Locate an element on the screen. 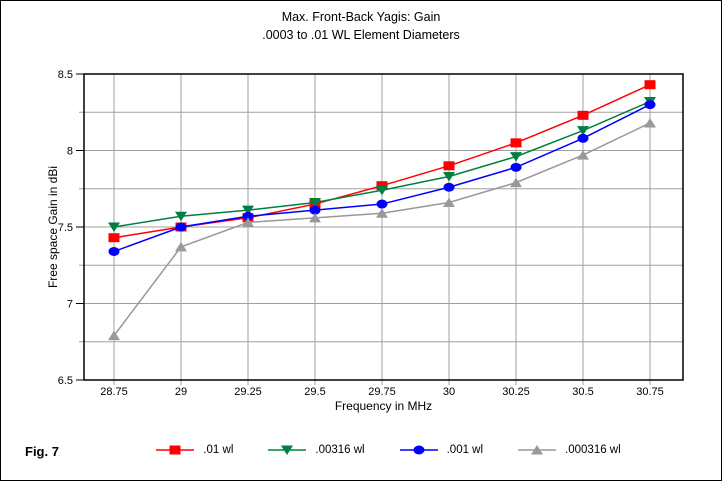 The width and height of the screenshot is (722, 481). chart-legend: .01 wl .00316 wl .001 wl .000316 wl is located at coordinates (361, 450).